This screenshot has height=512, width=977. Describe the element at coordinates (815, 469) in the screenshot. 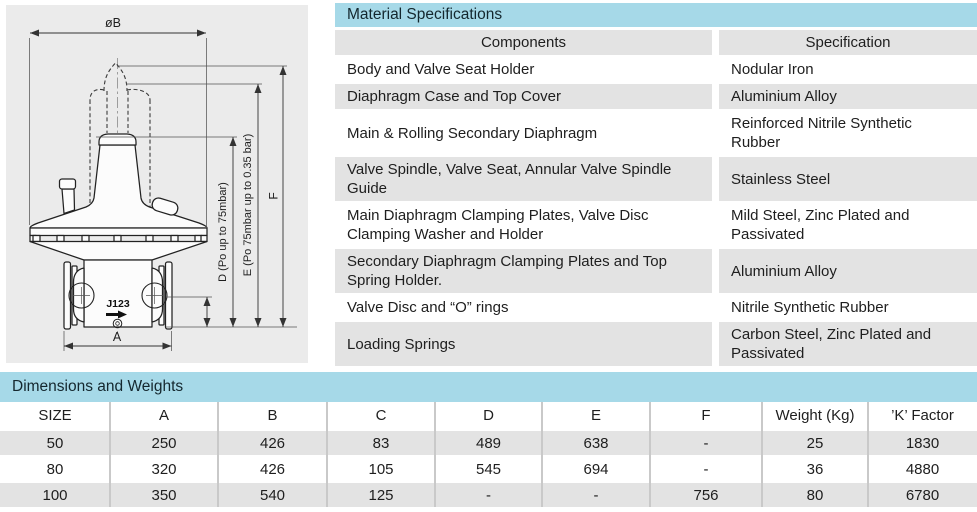

I see `dim-cell: 36` at that location.